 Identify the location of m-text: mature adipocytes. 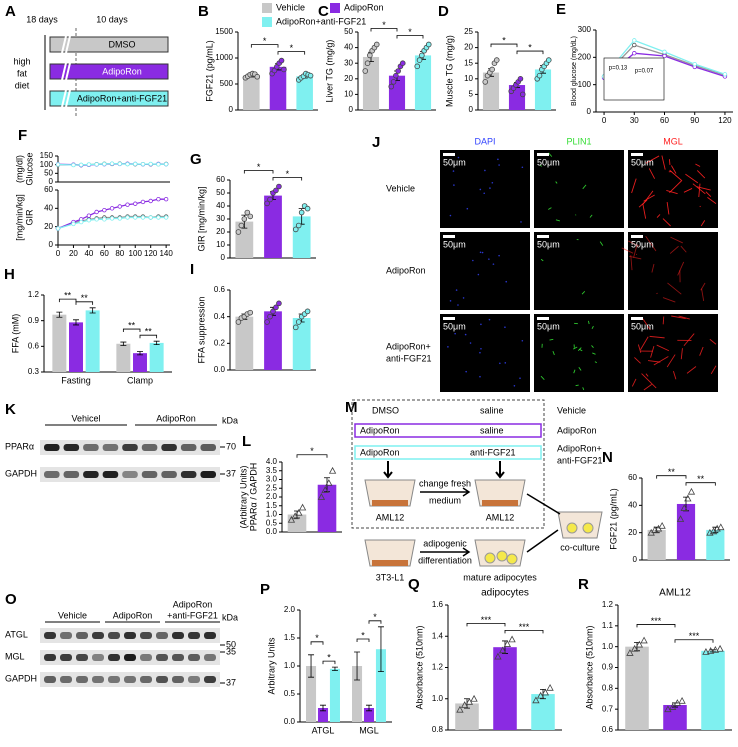
(500, 577).